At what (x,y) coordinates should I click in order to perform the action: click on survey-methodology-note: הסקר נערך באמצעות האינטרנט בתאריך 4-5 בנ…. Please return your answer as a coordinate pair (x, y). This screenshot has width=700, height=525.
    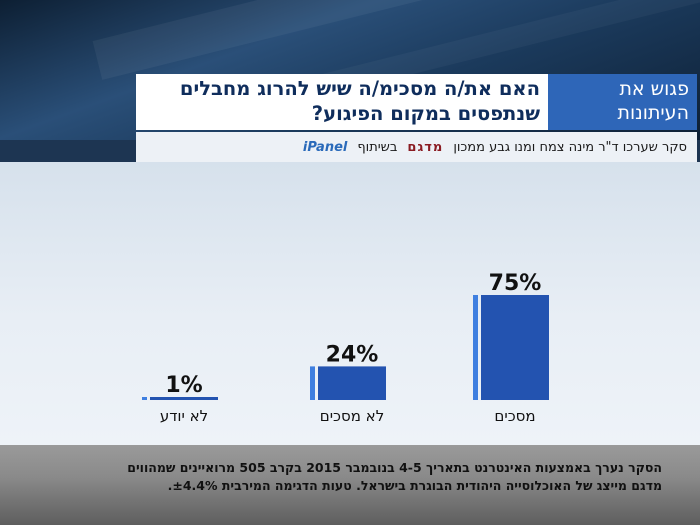
    Looking at the image, I should click on (342, 477).